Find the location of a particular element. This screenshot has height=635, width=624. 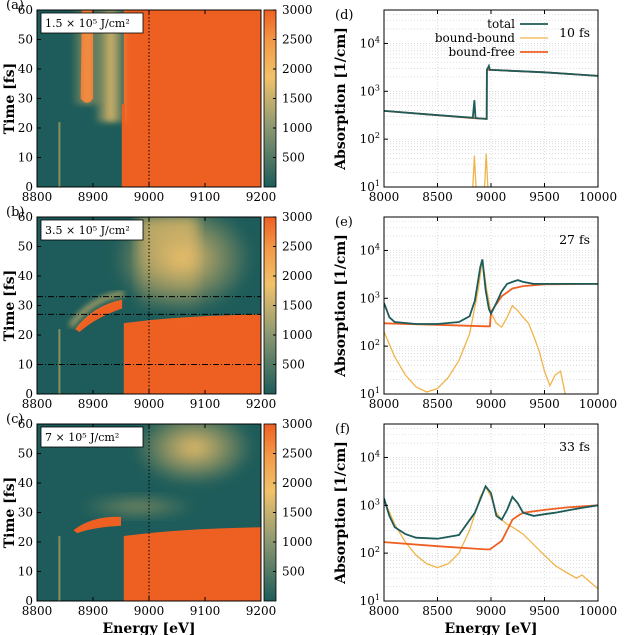

x-tick-label: 10000 is located at coordinates (598, 404).